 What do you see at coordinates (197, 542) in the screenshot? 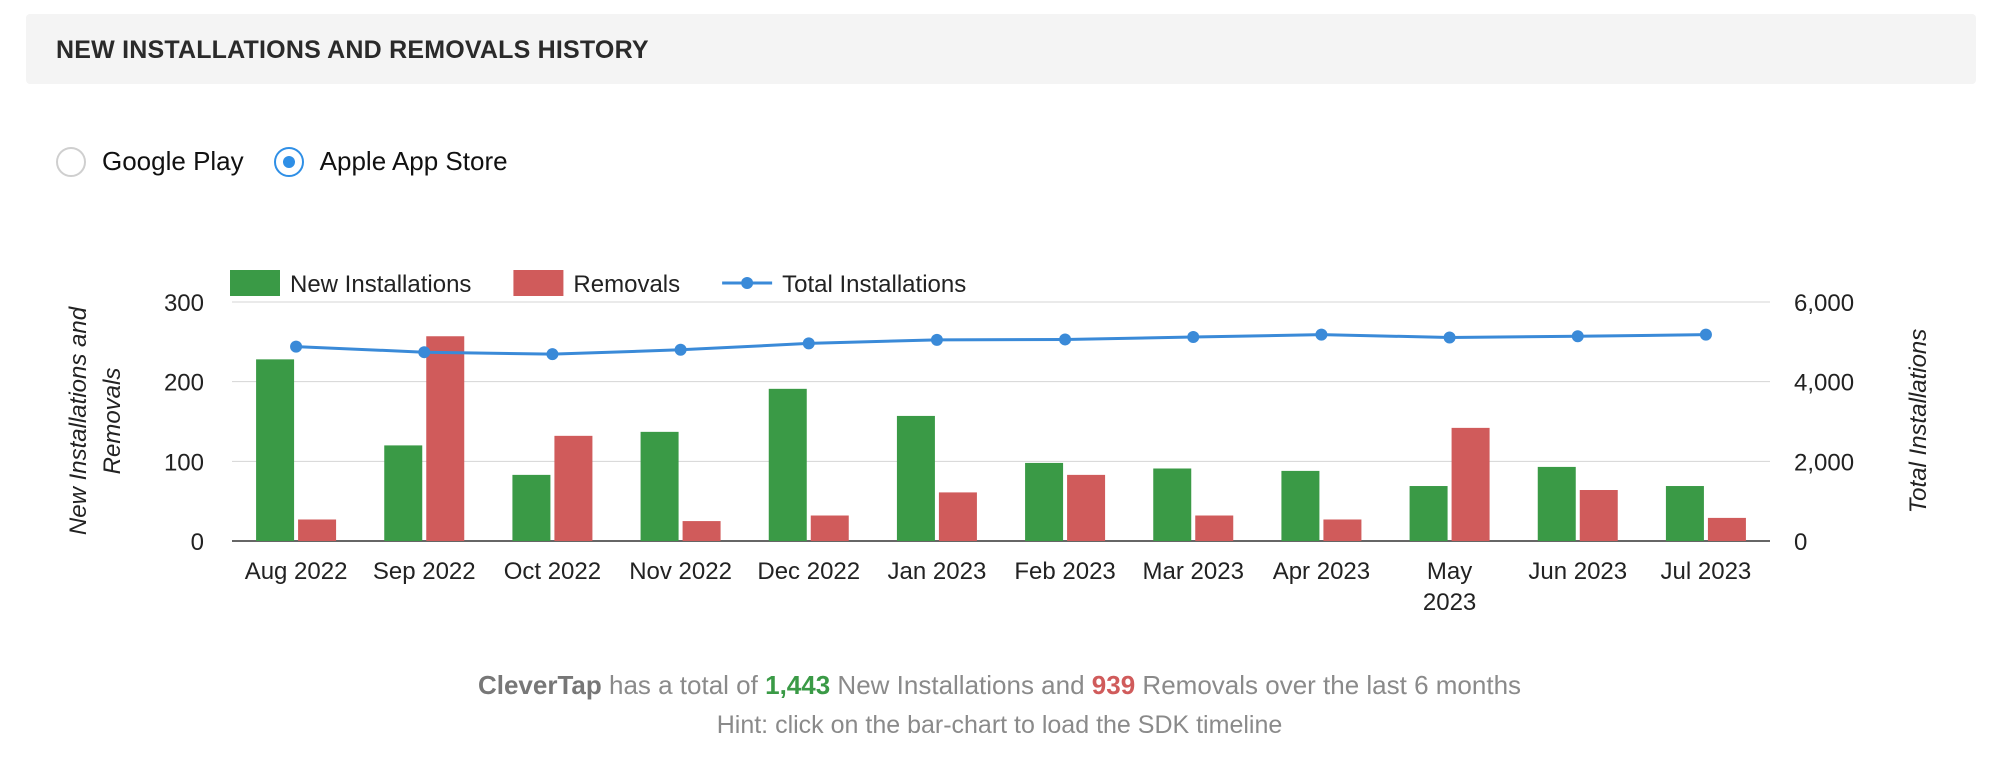
I see `y-tick-label-left: 0` at bounding box center [197, 542].